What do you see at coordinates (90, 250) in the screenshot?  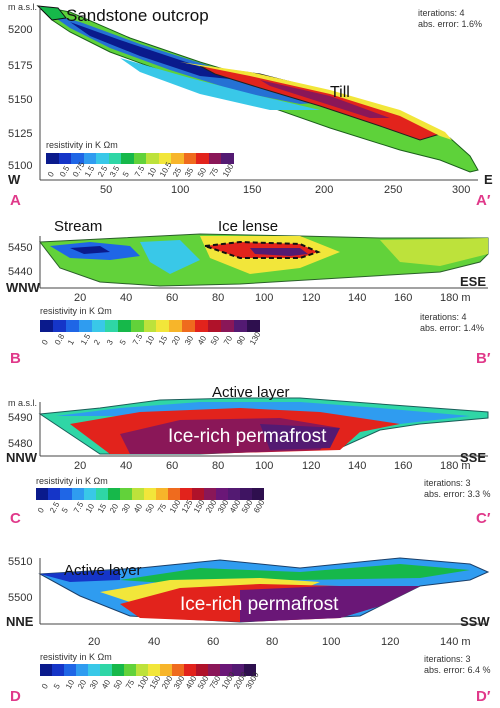 I see `section-b-blue-deep` at bounding box center [90, 250].